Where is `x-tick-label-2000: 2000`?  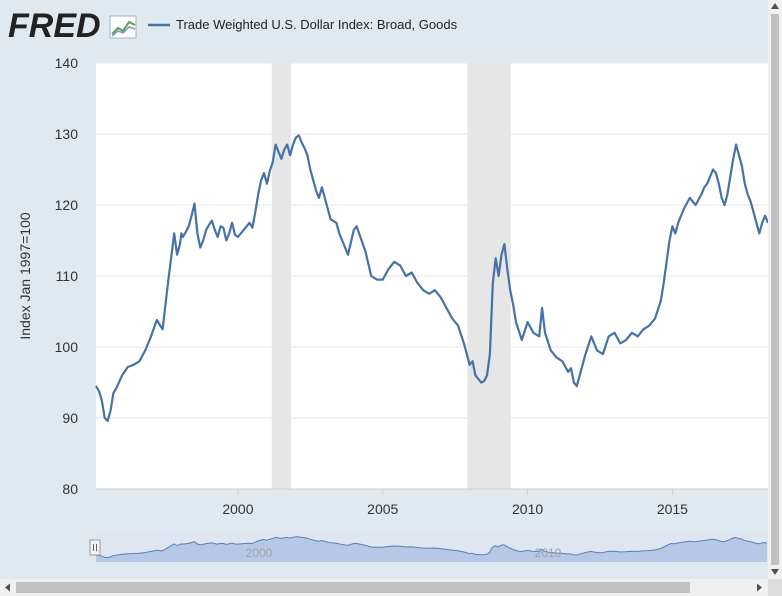
x-tick-label-2000: 2000 is located at coordinates (237, 509).